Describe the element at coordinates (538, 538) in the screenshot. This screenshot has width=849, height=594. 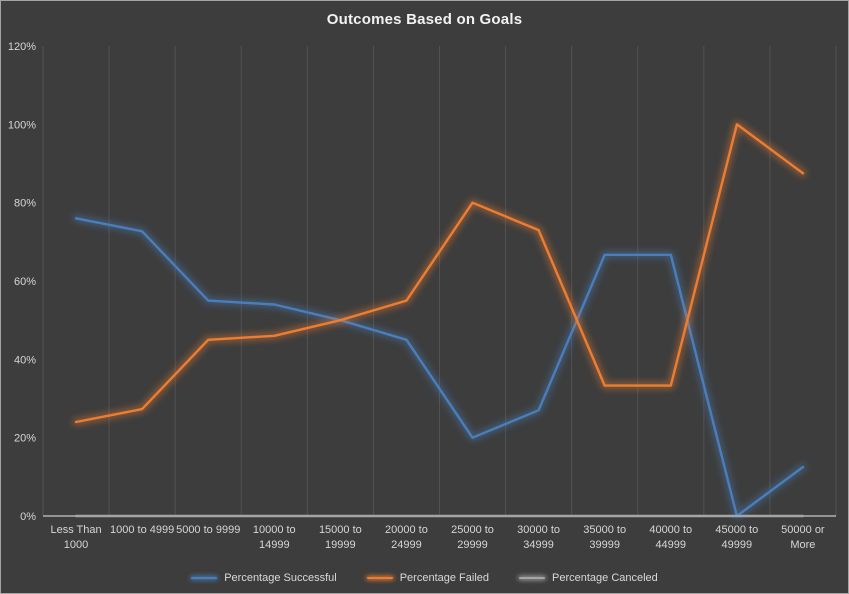
I see `x-axis-category-label: 30000 to 34999` at that location.